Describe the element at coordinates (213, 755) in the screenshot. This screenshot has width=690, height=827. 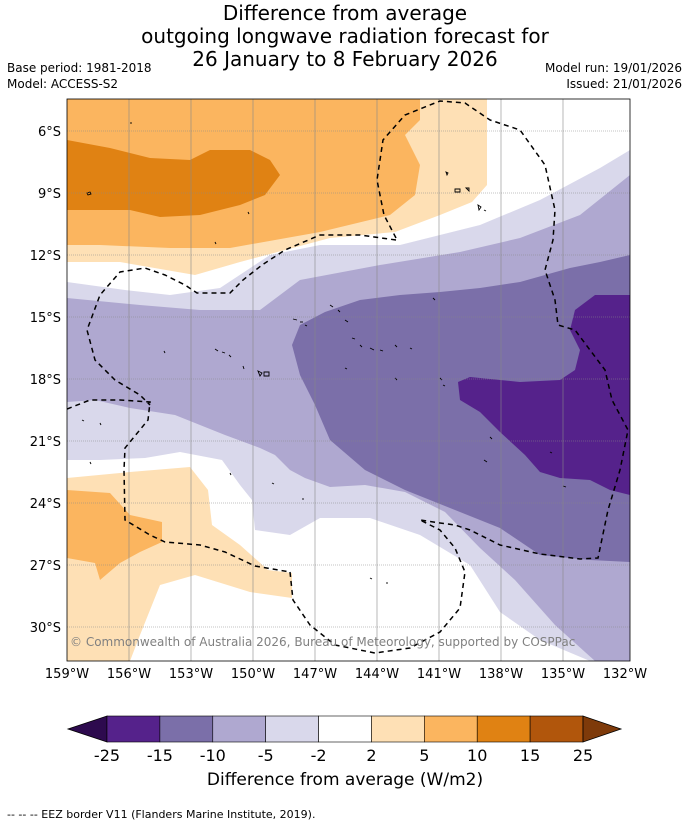
I see `colorbar-tick-label: -10` at that location.